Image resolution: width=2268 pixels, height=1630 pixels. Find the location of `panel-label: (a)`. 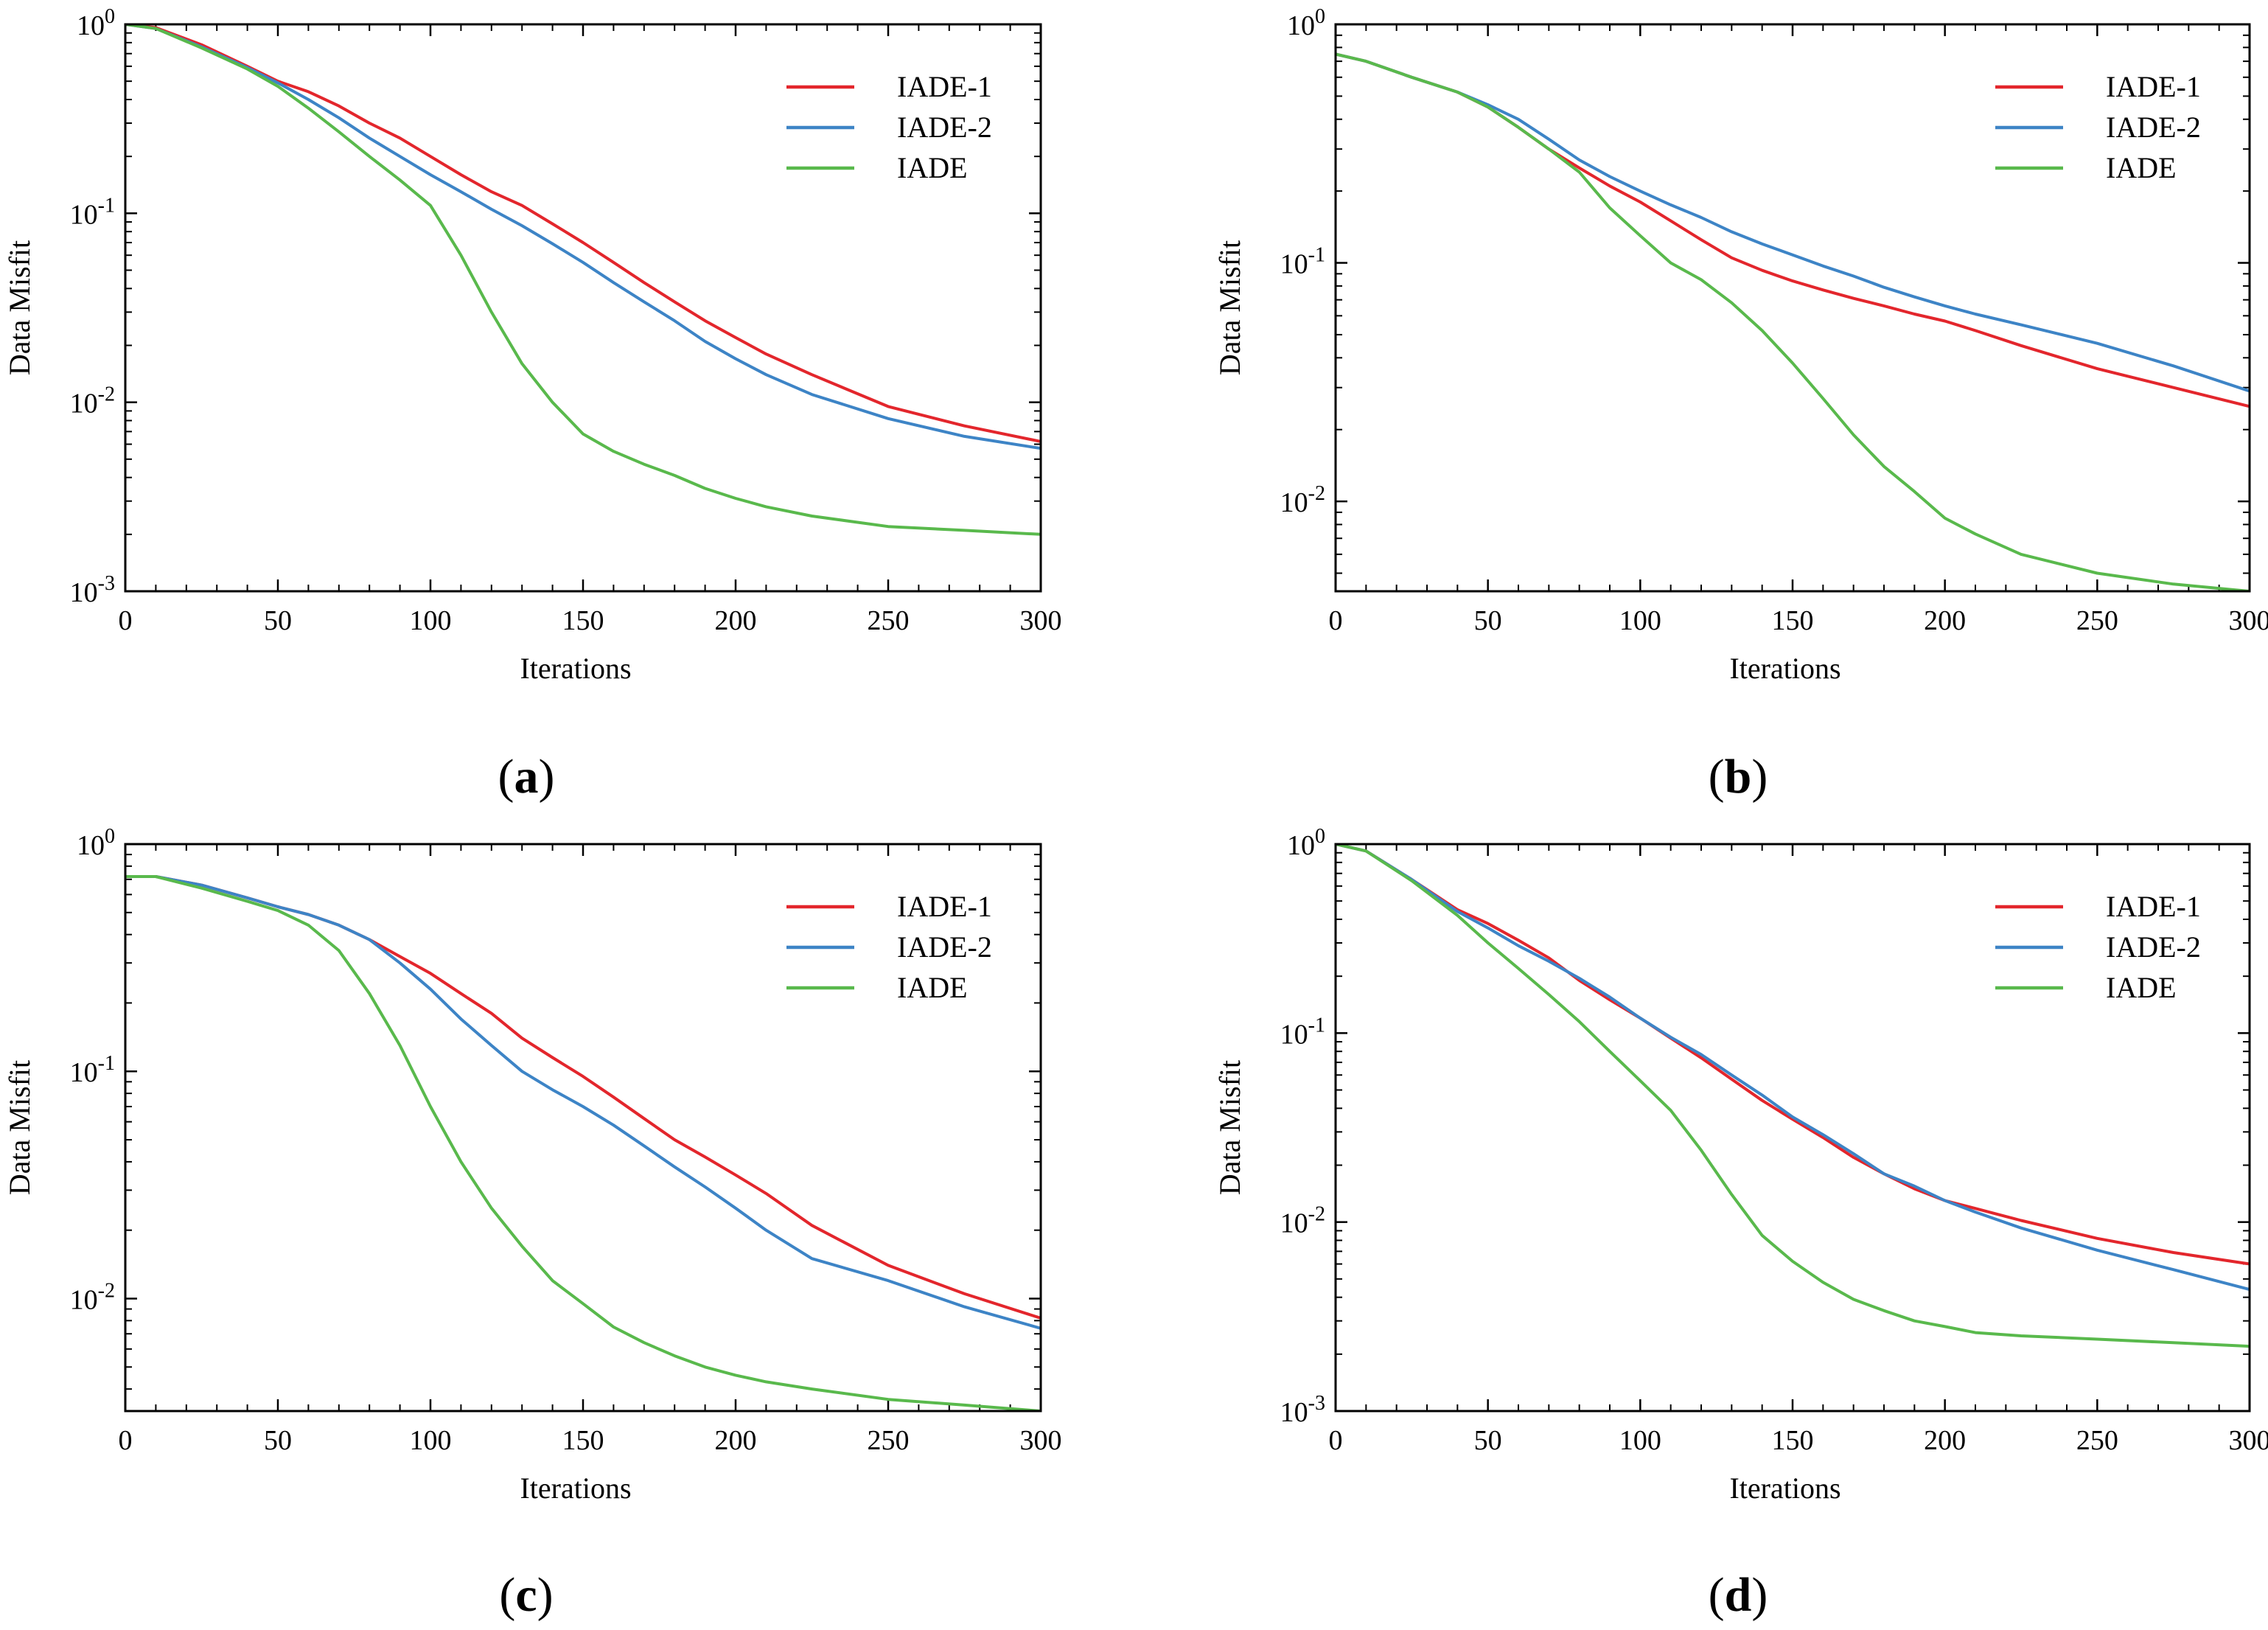

panel-label: (a) is located at coordinates (526, 777).